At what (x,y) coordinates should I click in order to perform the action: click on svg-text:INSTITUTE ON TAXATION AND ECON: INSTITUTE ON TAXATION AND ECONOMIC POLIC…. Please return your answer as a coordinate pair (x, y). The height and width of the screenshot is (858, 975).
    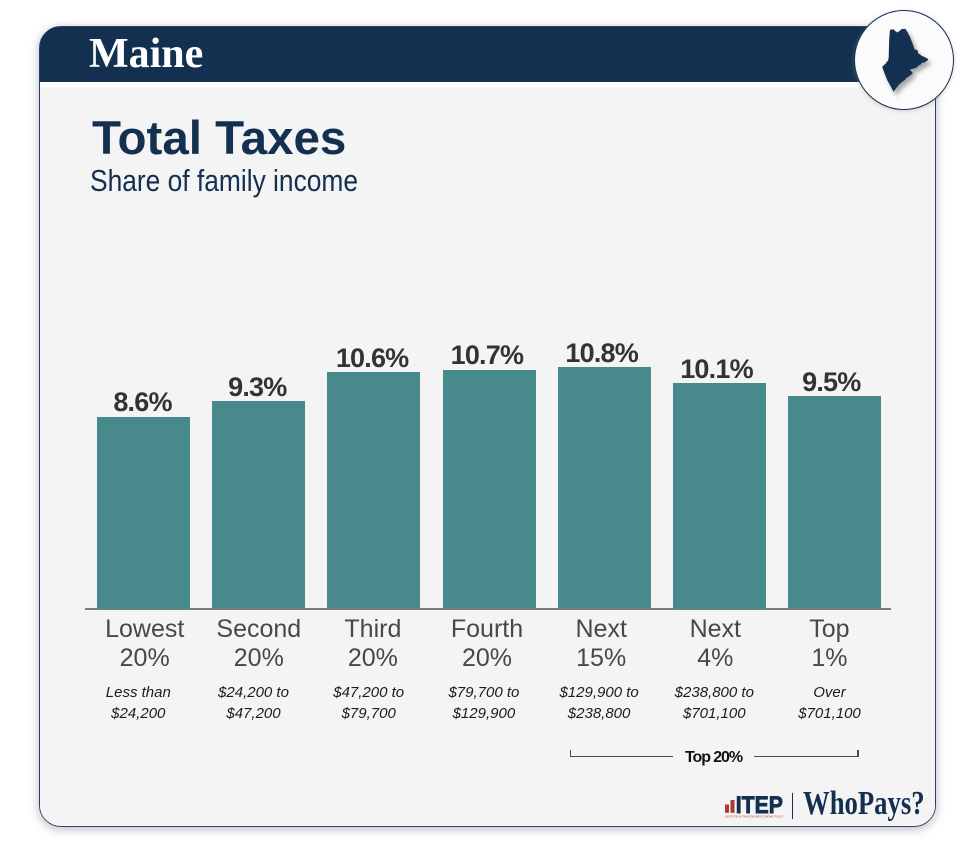
    Looking at the image, I should click on (754, 816).